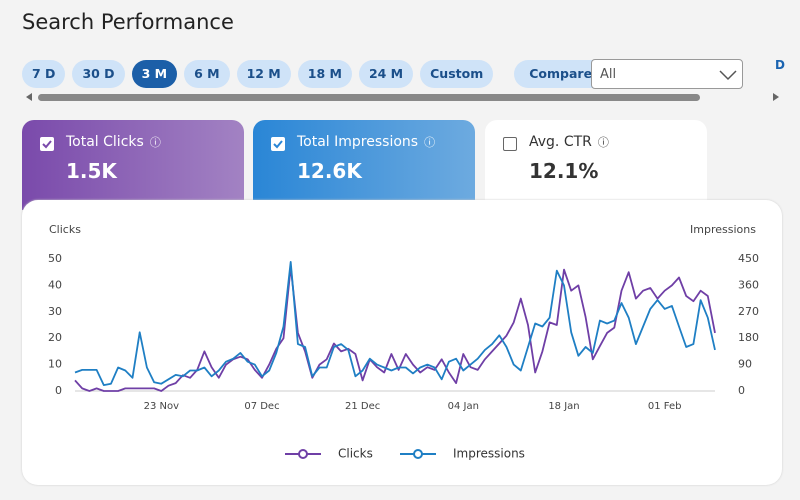  What do you see at coordinates (207, 74) in the screenshot?
I see `range-button: 6 M` at bounding box center [207, 74].